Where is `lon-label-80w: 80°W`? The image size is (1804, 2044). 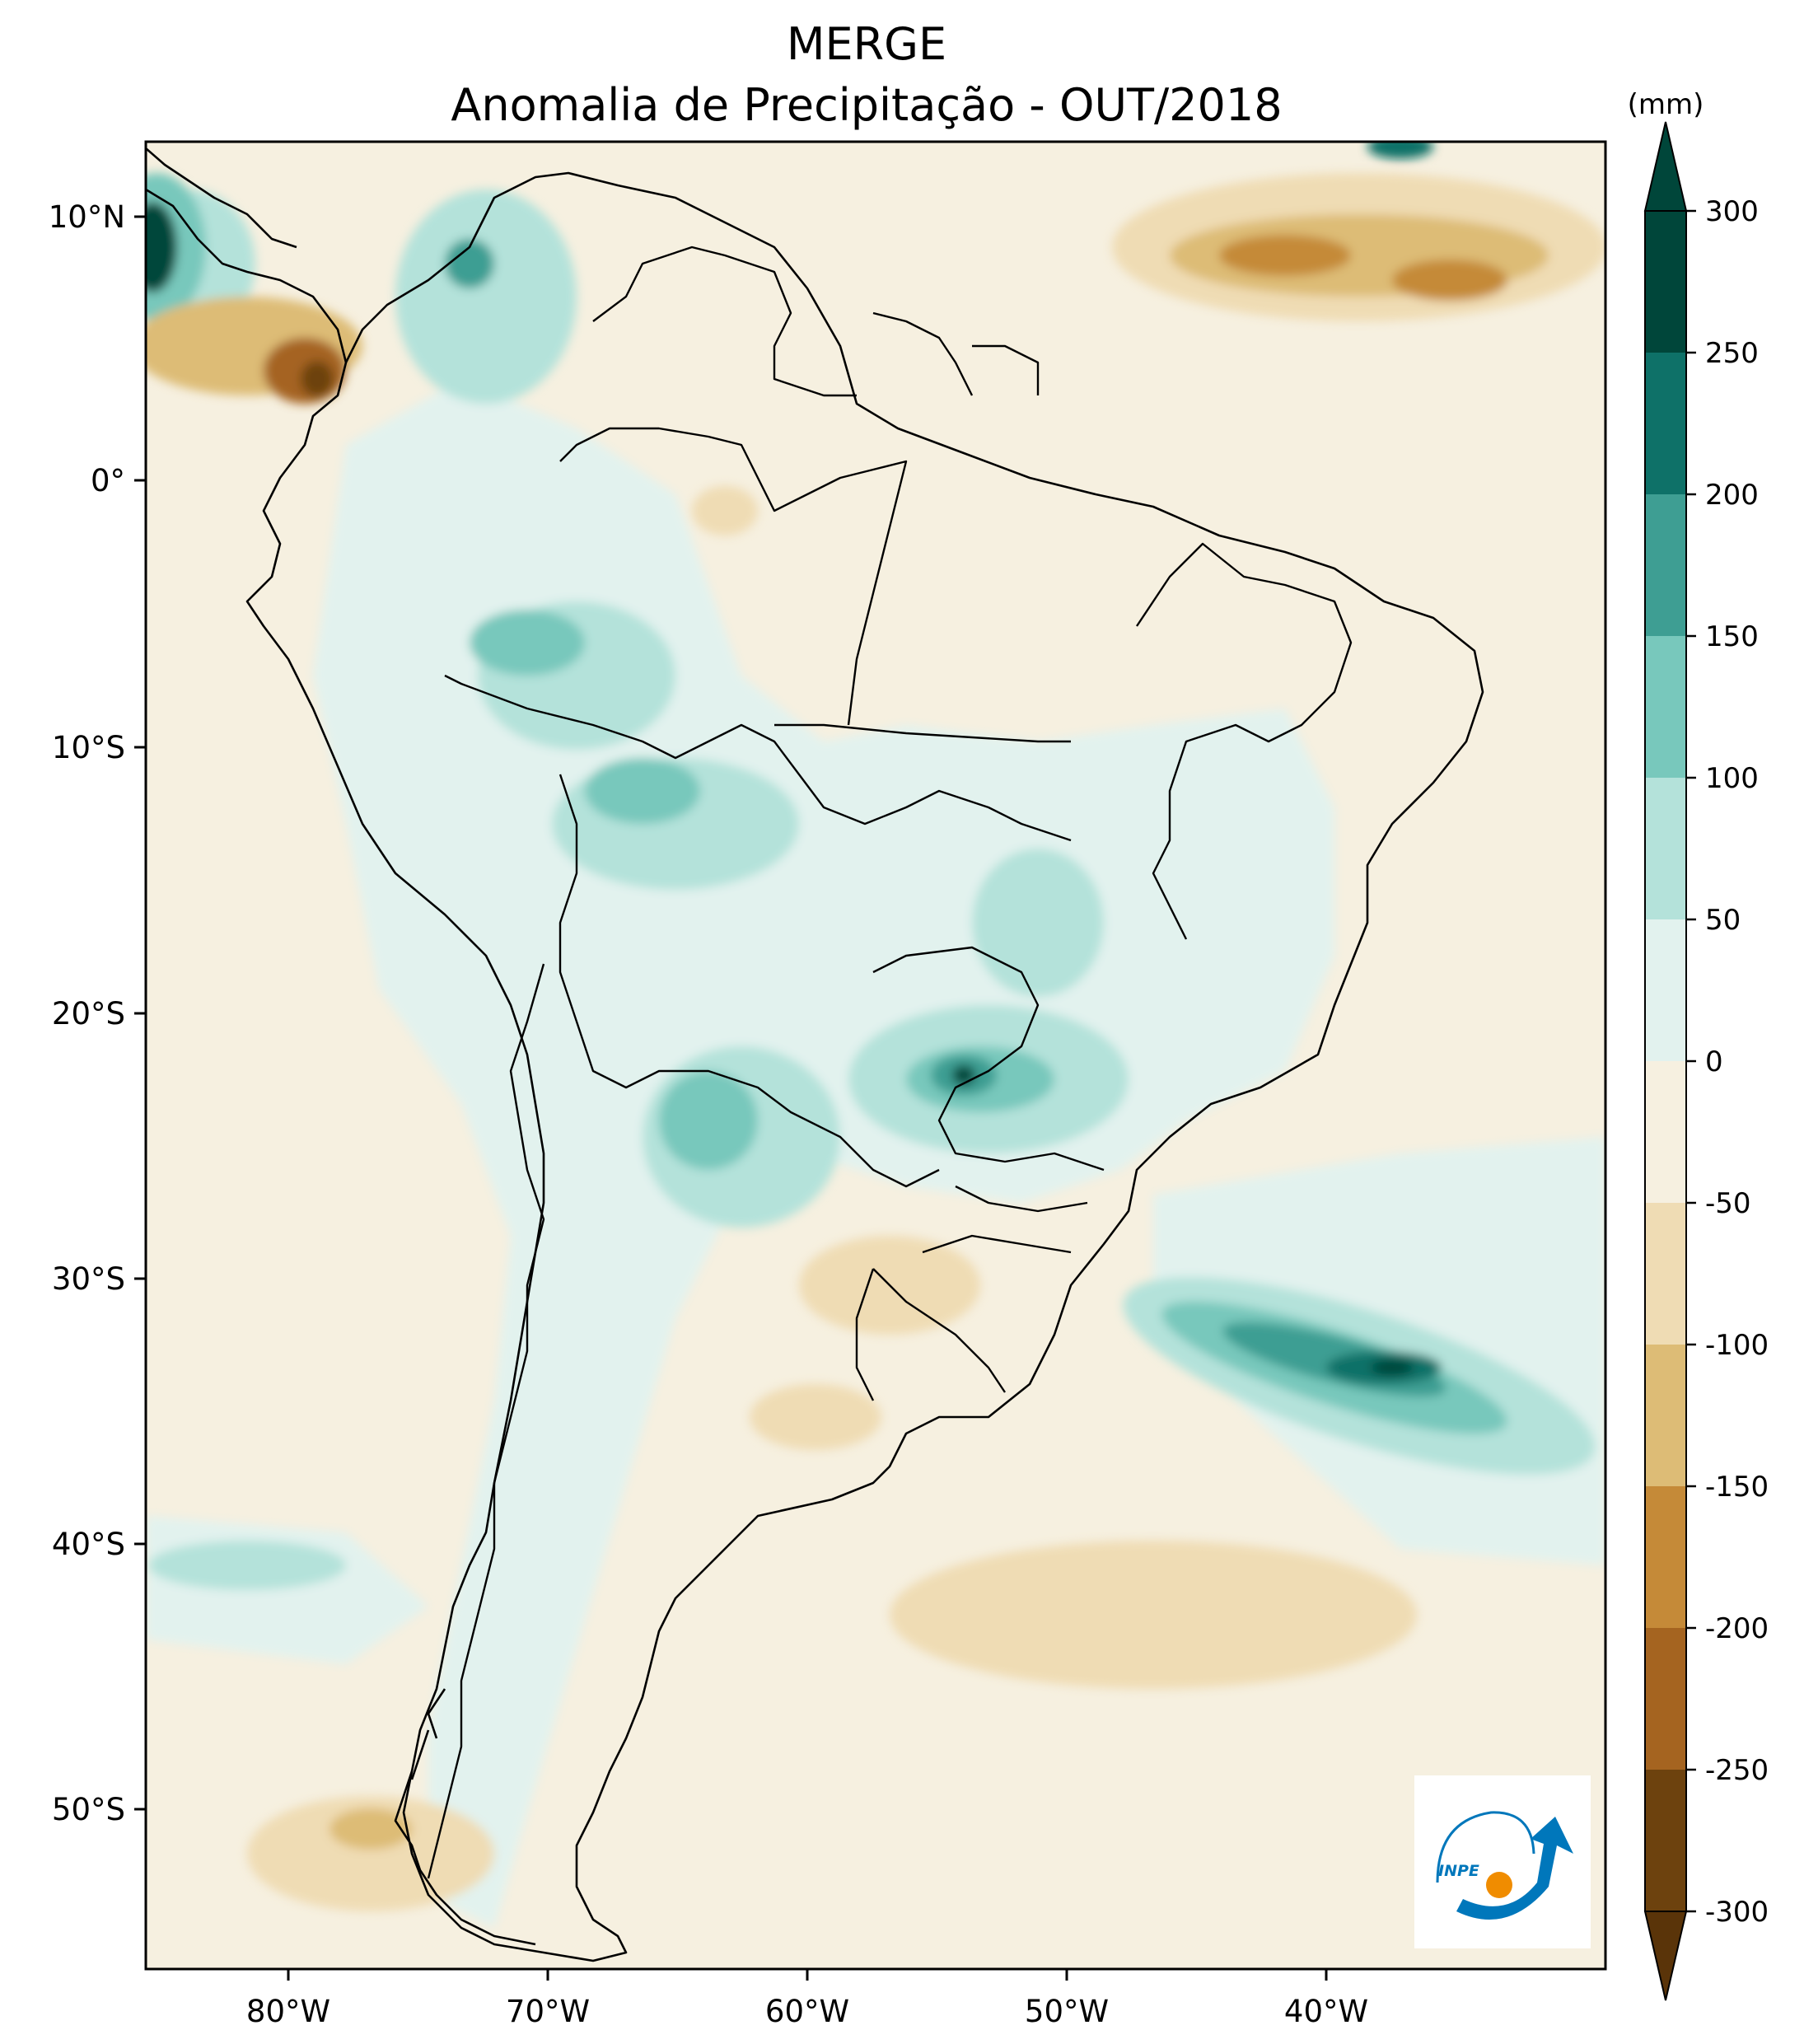 lon-label-80w: 80°W is located at coordinates (288, 2011).